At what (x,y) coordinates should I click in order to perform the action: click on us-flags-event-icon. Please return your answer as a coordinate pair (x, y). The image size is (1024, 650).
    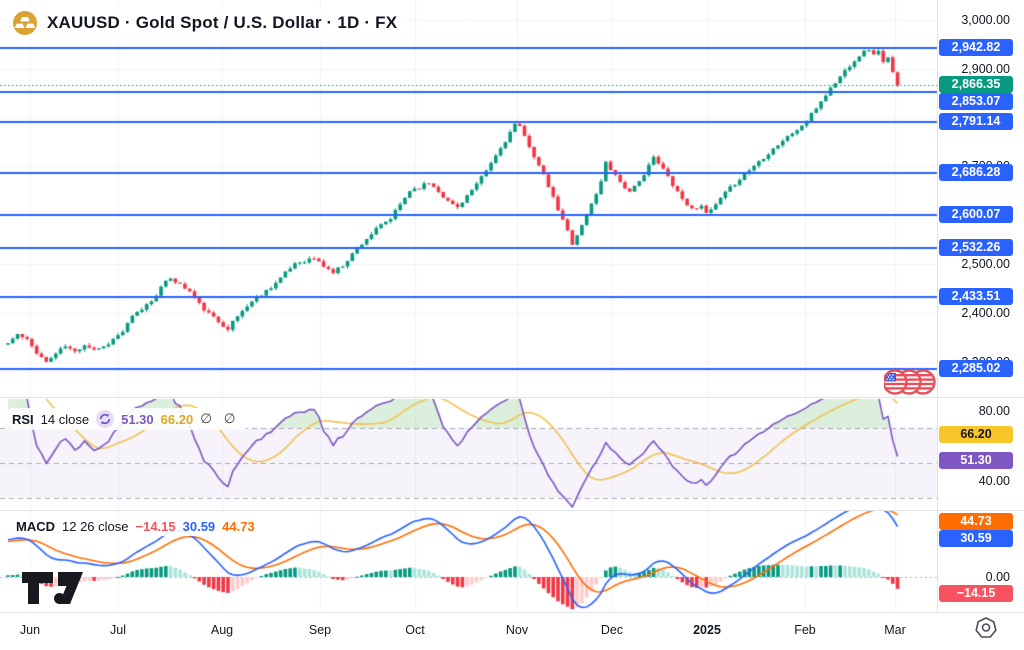
    Looking at the image, I should click on (909, 384).